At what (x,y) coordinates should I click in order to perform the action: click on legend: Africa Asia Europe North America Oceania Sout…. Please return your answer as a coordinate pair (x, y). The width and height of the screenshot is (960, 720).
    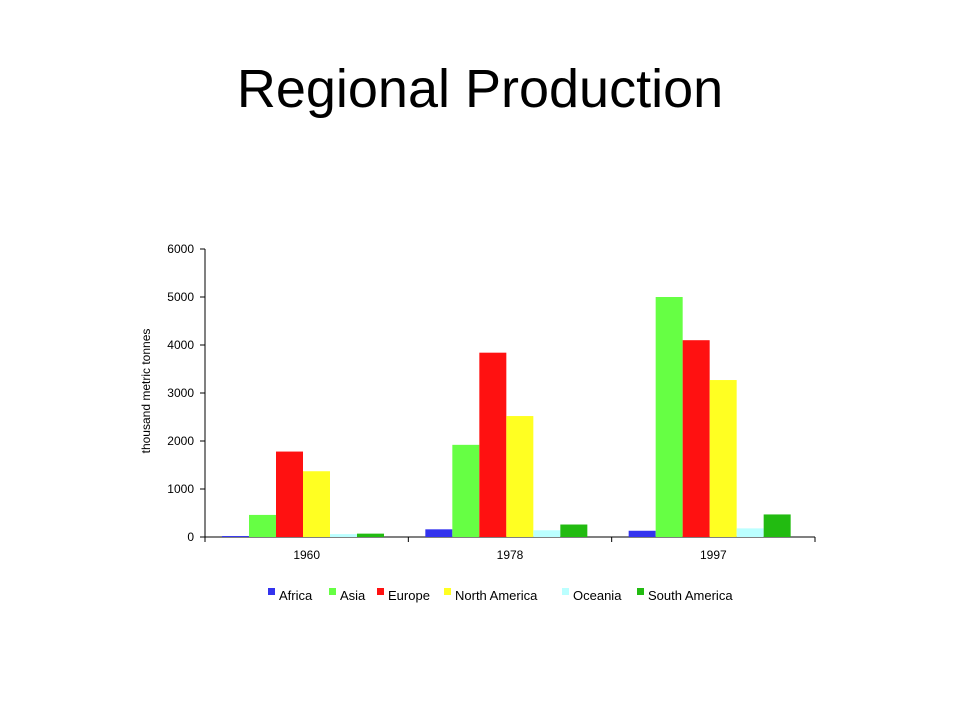
    Looking at the image, I should click on (500, 595).